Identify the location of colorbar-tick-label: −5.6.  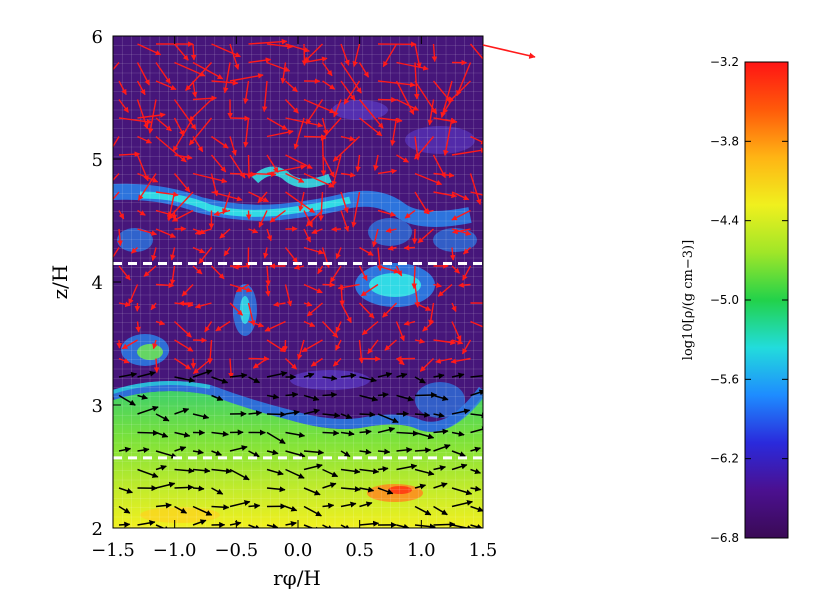
(724, 379).